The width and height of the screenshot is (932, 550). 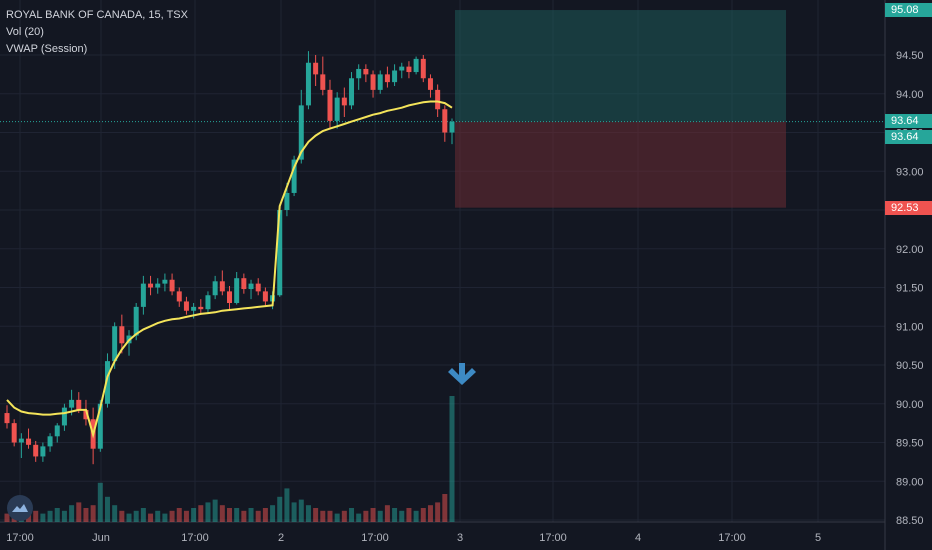 I want to click on y-tick-label: 89.00, so click(x=910, y=482).